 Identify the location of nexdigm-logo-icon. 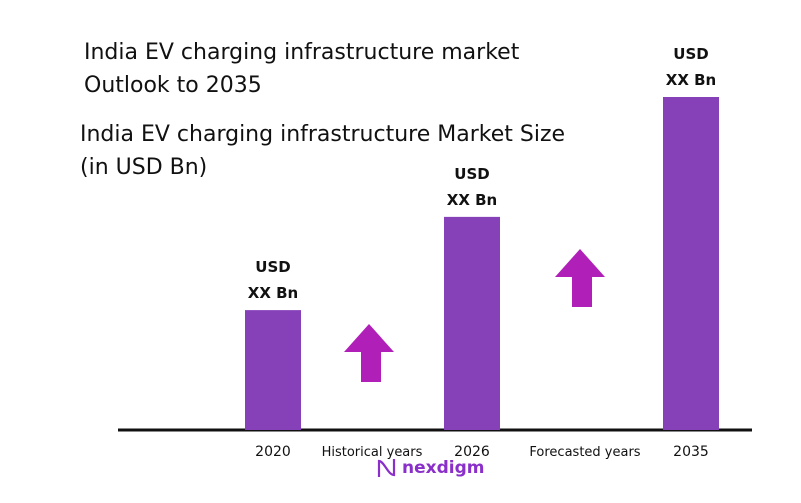
(386, 468).